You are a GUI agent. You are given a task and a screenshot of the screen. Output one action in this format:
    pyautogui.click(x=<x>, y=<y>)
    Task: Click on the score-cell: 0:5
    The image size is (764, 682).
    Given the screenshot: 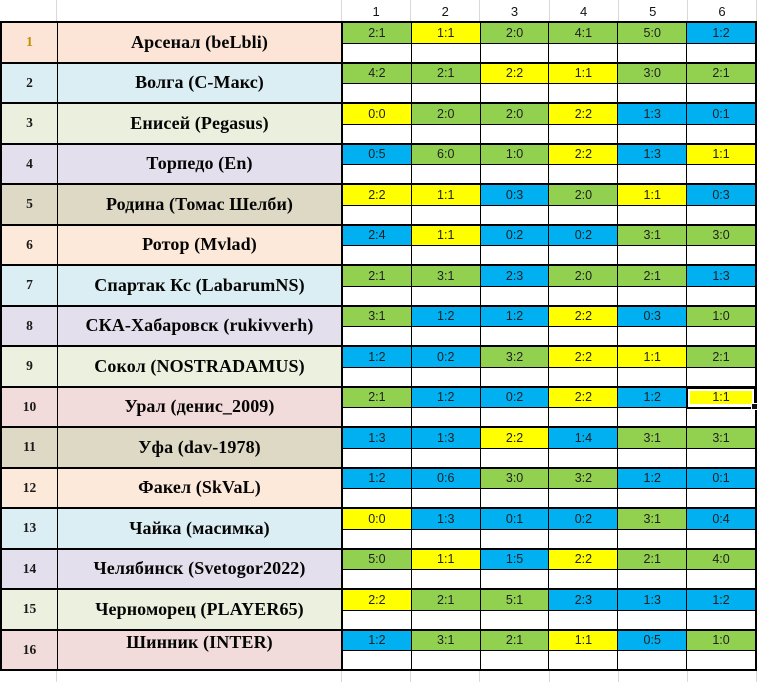 What is the action you would take?
    pyautogui.click(x=377, y=154)
    